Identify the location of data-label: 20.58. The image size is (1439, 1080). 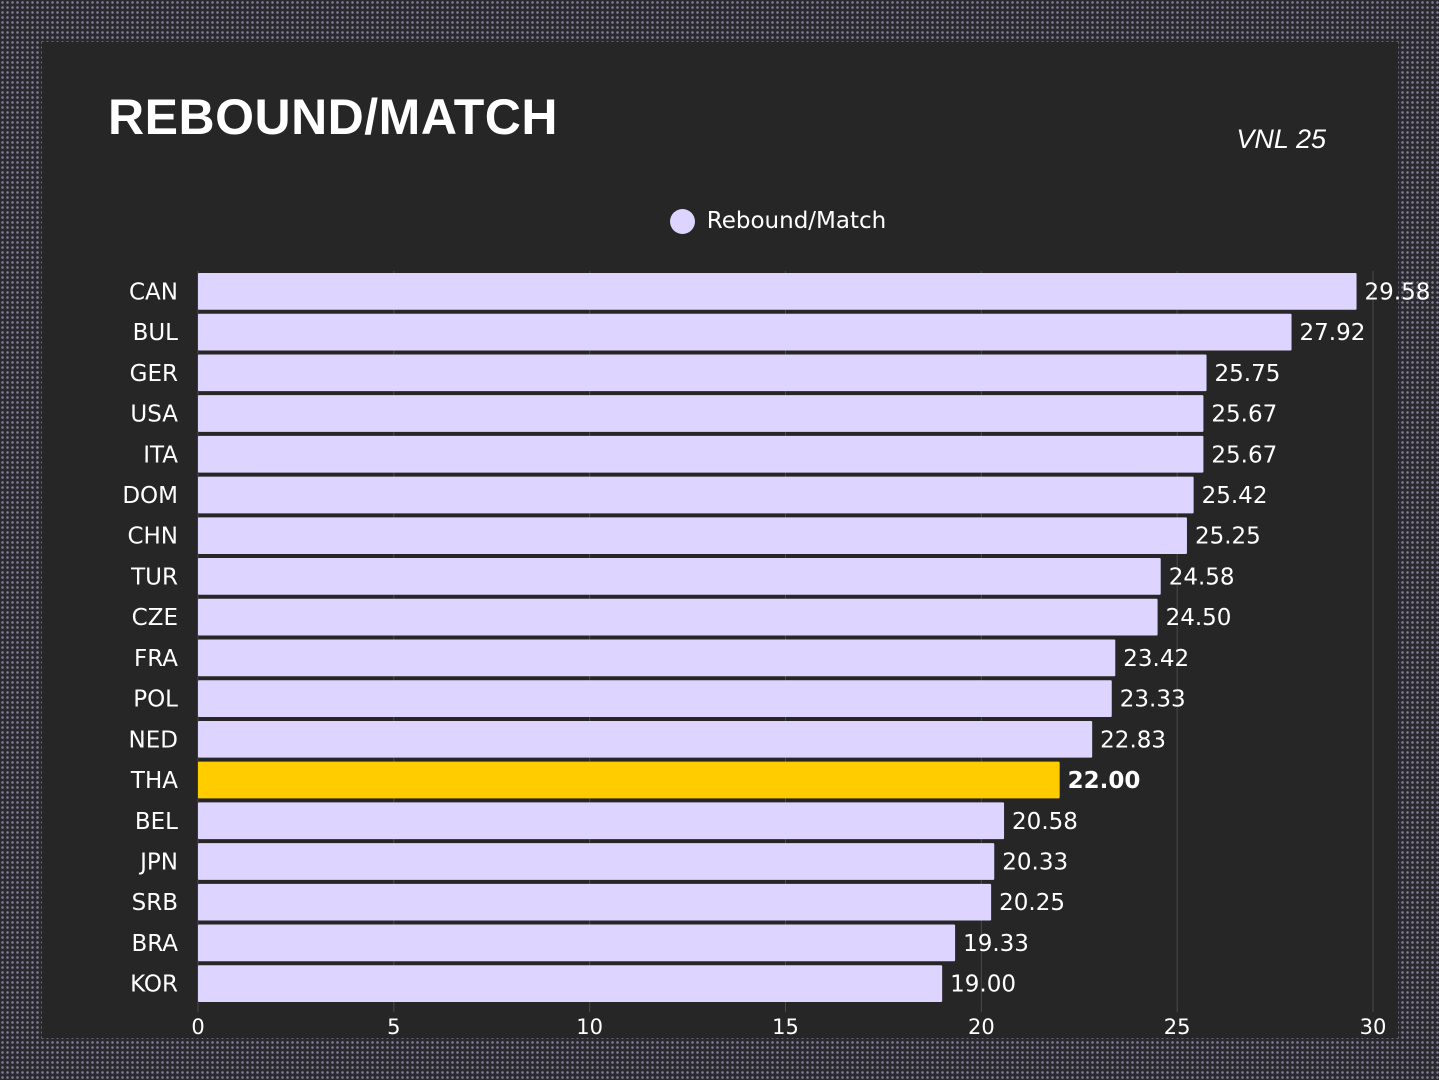
(1045, 822).